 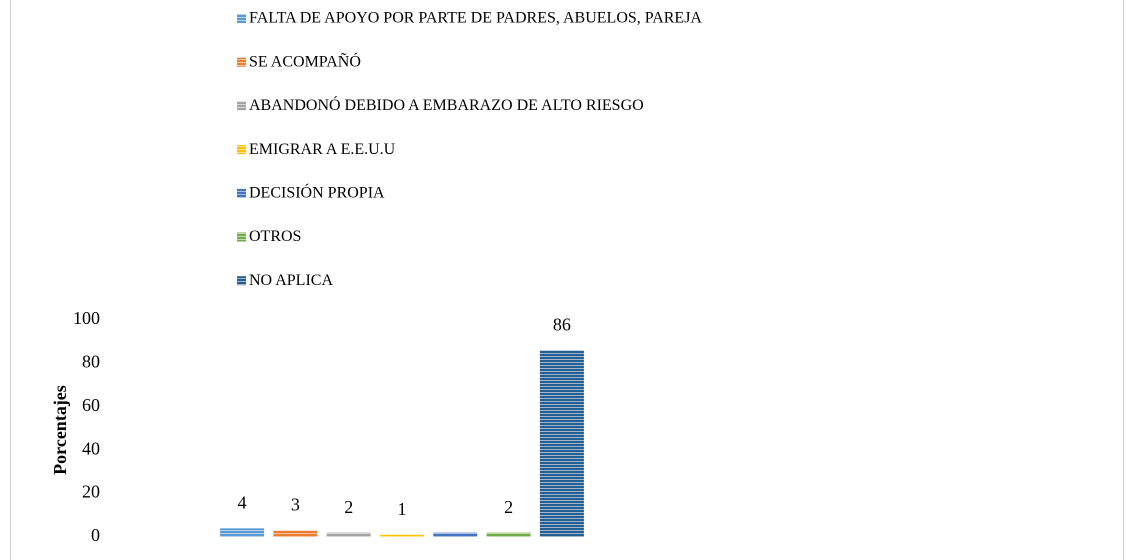 I want to click on y-tick-label: 40, so click(x=91, y=448).